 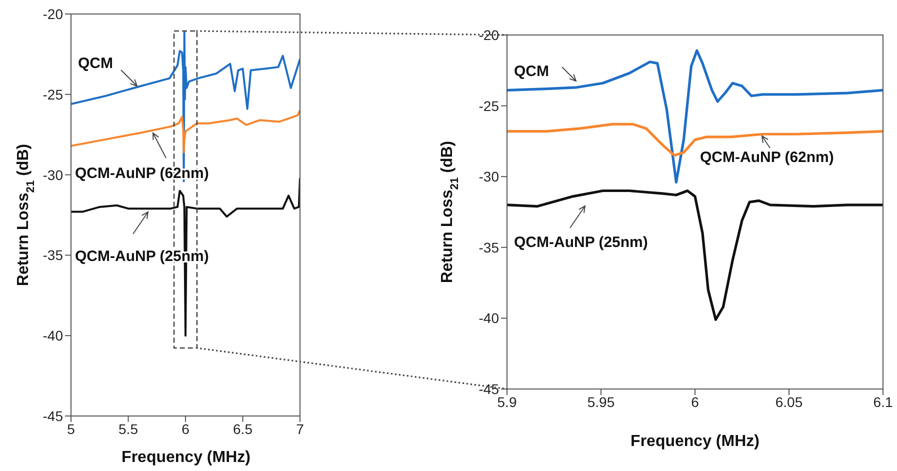 What do you see at coordinates (300, 428) in the screenshot?
I see `x-tick-label: 7` at bounding box center [300, 428].